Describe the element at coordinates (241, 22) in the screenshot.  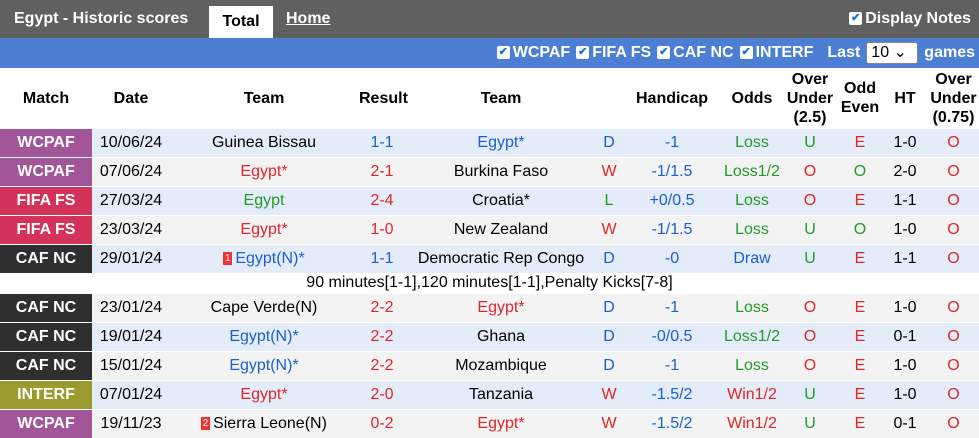
I see `tab-total: Total` at that location.